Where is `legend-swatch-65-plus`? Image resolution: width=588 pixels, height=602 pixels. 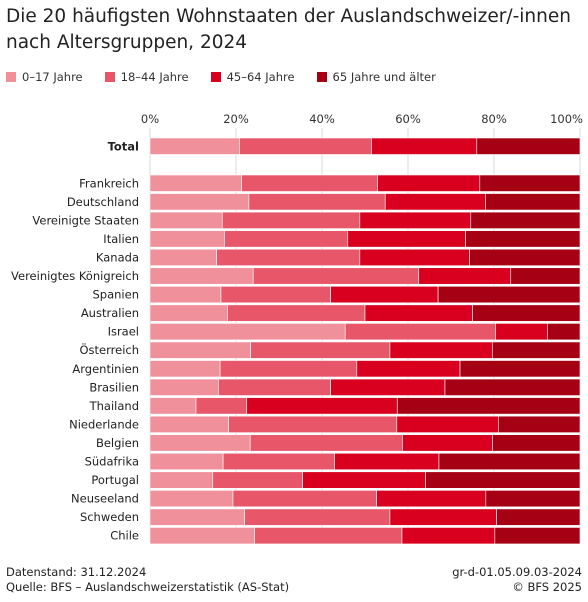
legend-swatch-65-plus is located at coordinates (321, 77).